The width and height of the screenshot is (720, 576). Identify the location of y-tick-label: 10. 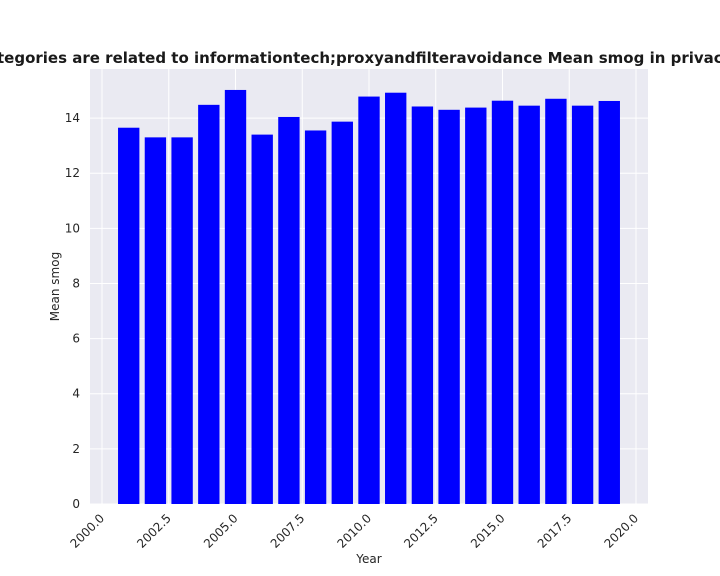
(72, 228).